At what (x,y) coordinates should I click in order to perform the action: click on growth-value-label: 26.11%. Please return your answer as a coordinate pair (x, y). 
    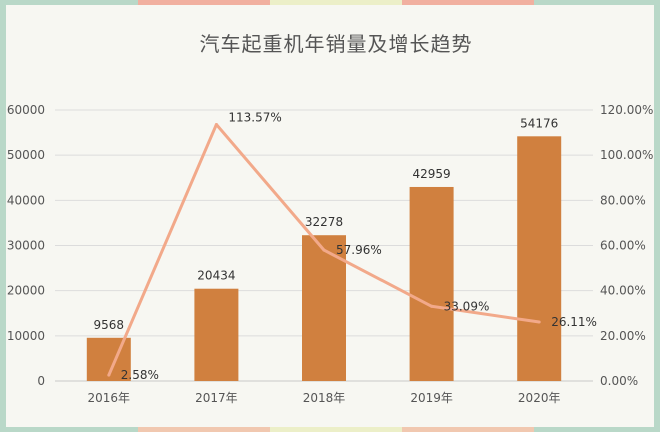
    Looking at the image, I should click on (574, 322).